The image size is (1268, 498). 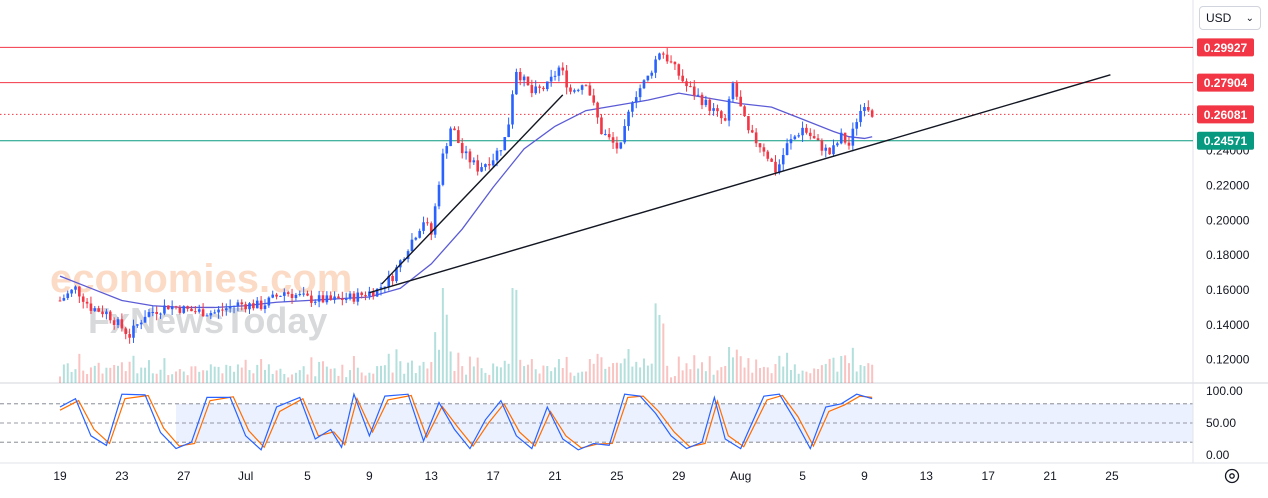 What do you see at coordinates (184, 476) in the screenshot?
I see `x-tick-label: 27` at bounding box center [184, 476].